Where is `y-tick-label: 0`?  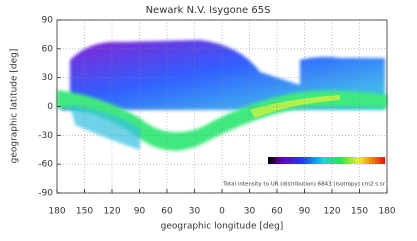 y-tick-label: 0 is located at coordinates (50, 107).